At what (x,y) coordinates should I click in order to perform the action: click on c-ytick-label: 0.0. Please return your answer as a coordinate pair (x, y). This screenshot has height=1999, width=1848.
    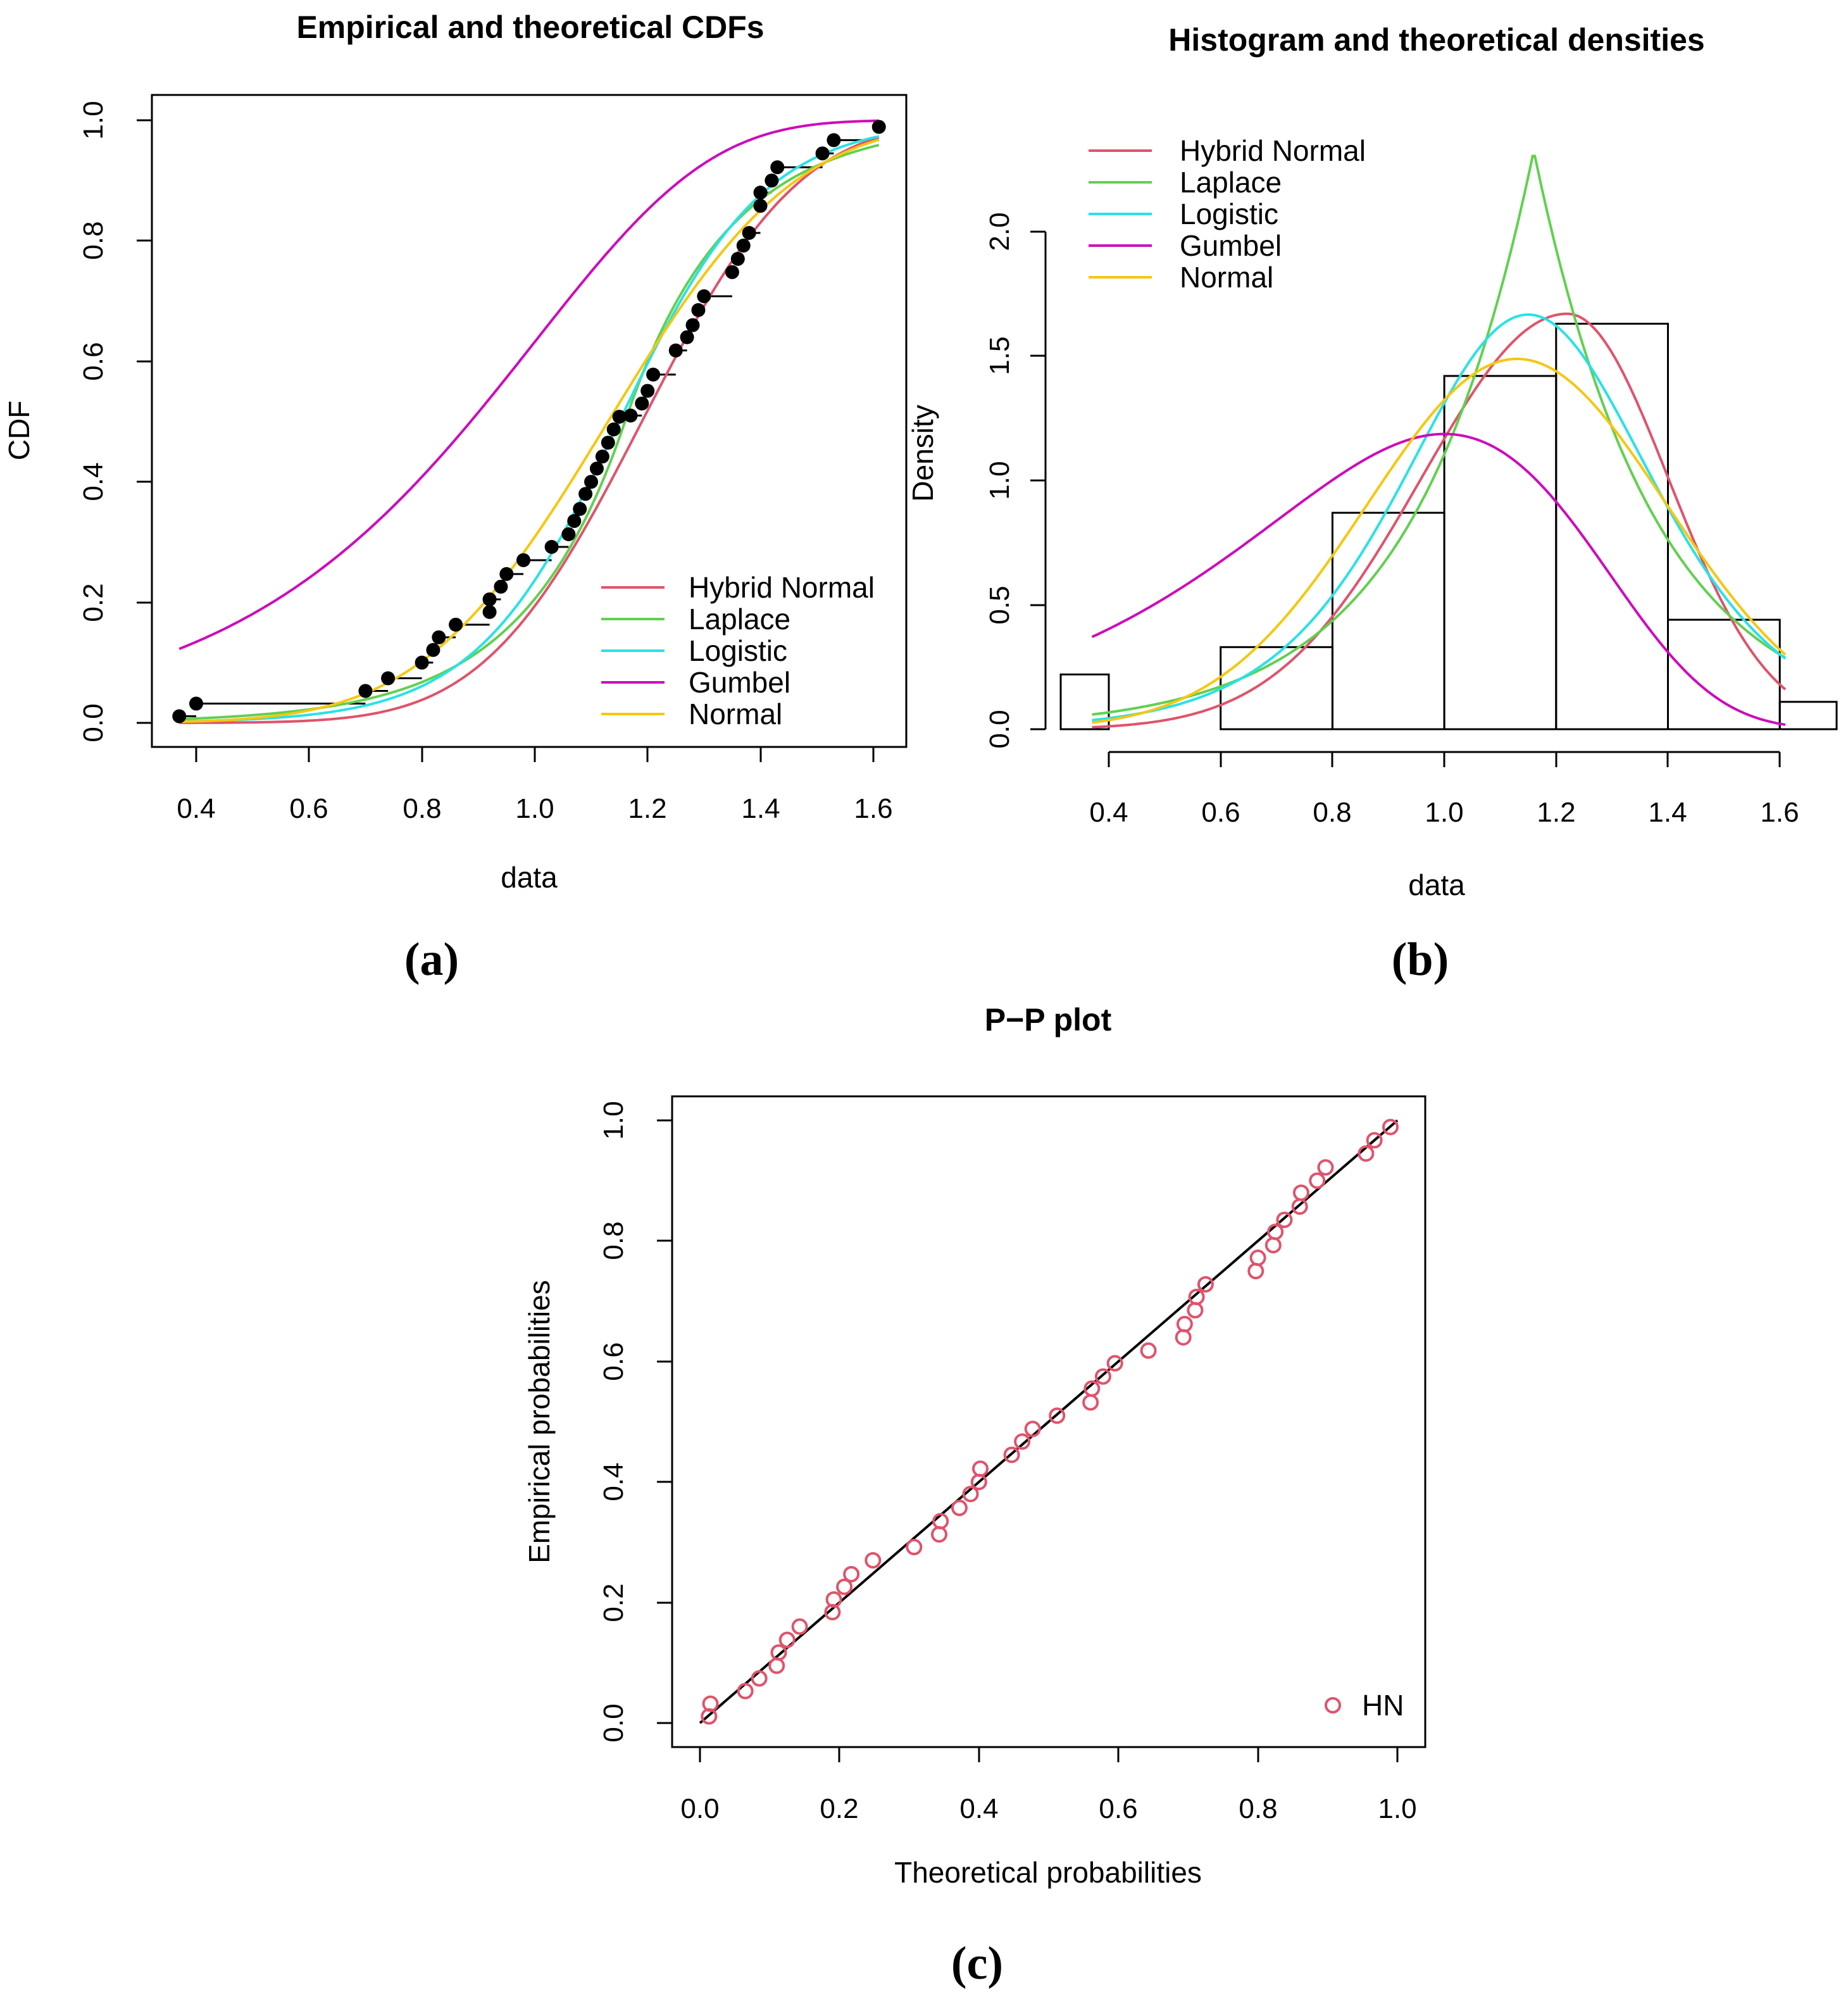
    Looking at the image, I should click on (613, 1722).